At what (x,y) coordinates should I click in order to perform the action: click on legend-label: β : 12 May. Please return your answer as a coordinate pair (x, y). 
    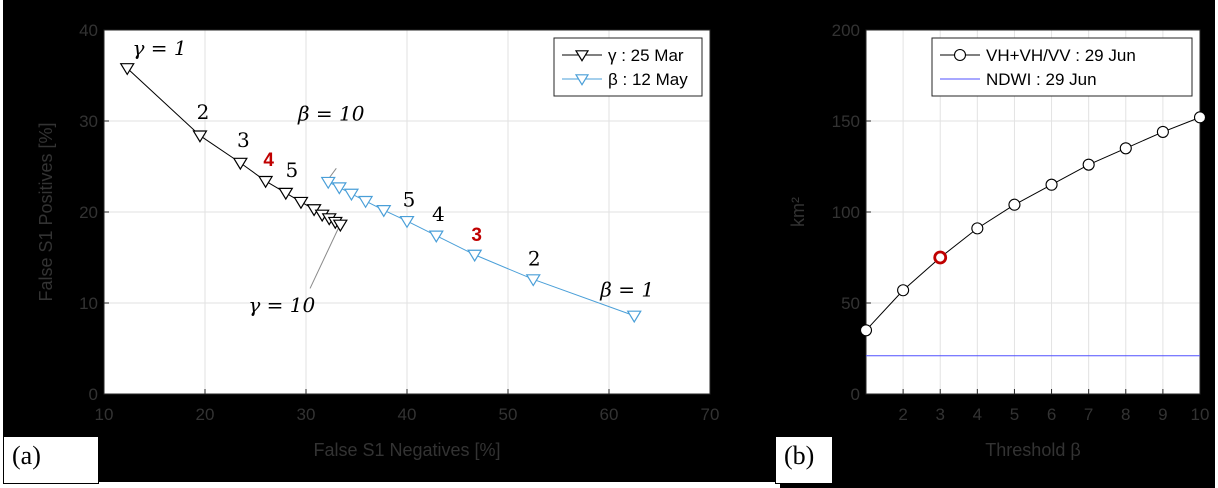
    Looking at the image, I should click on (648, 79).